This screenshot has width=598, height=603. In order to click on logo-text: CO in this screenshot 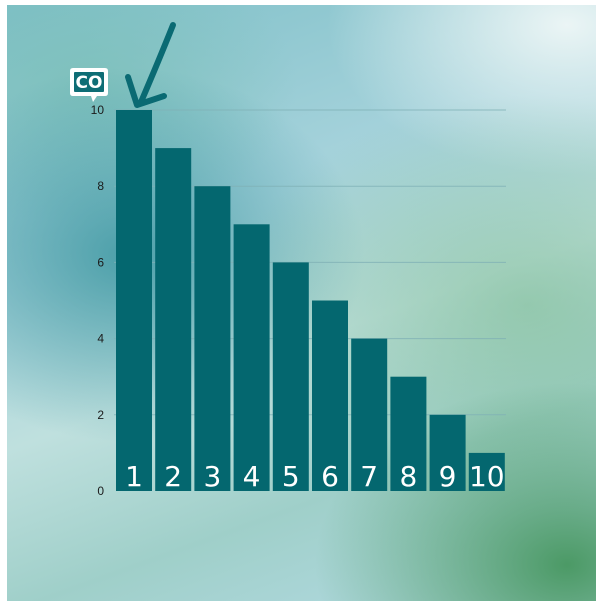, I will do `click(89, 83)`.